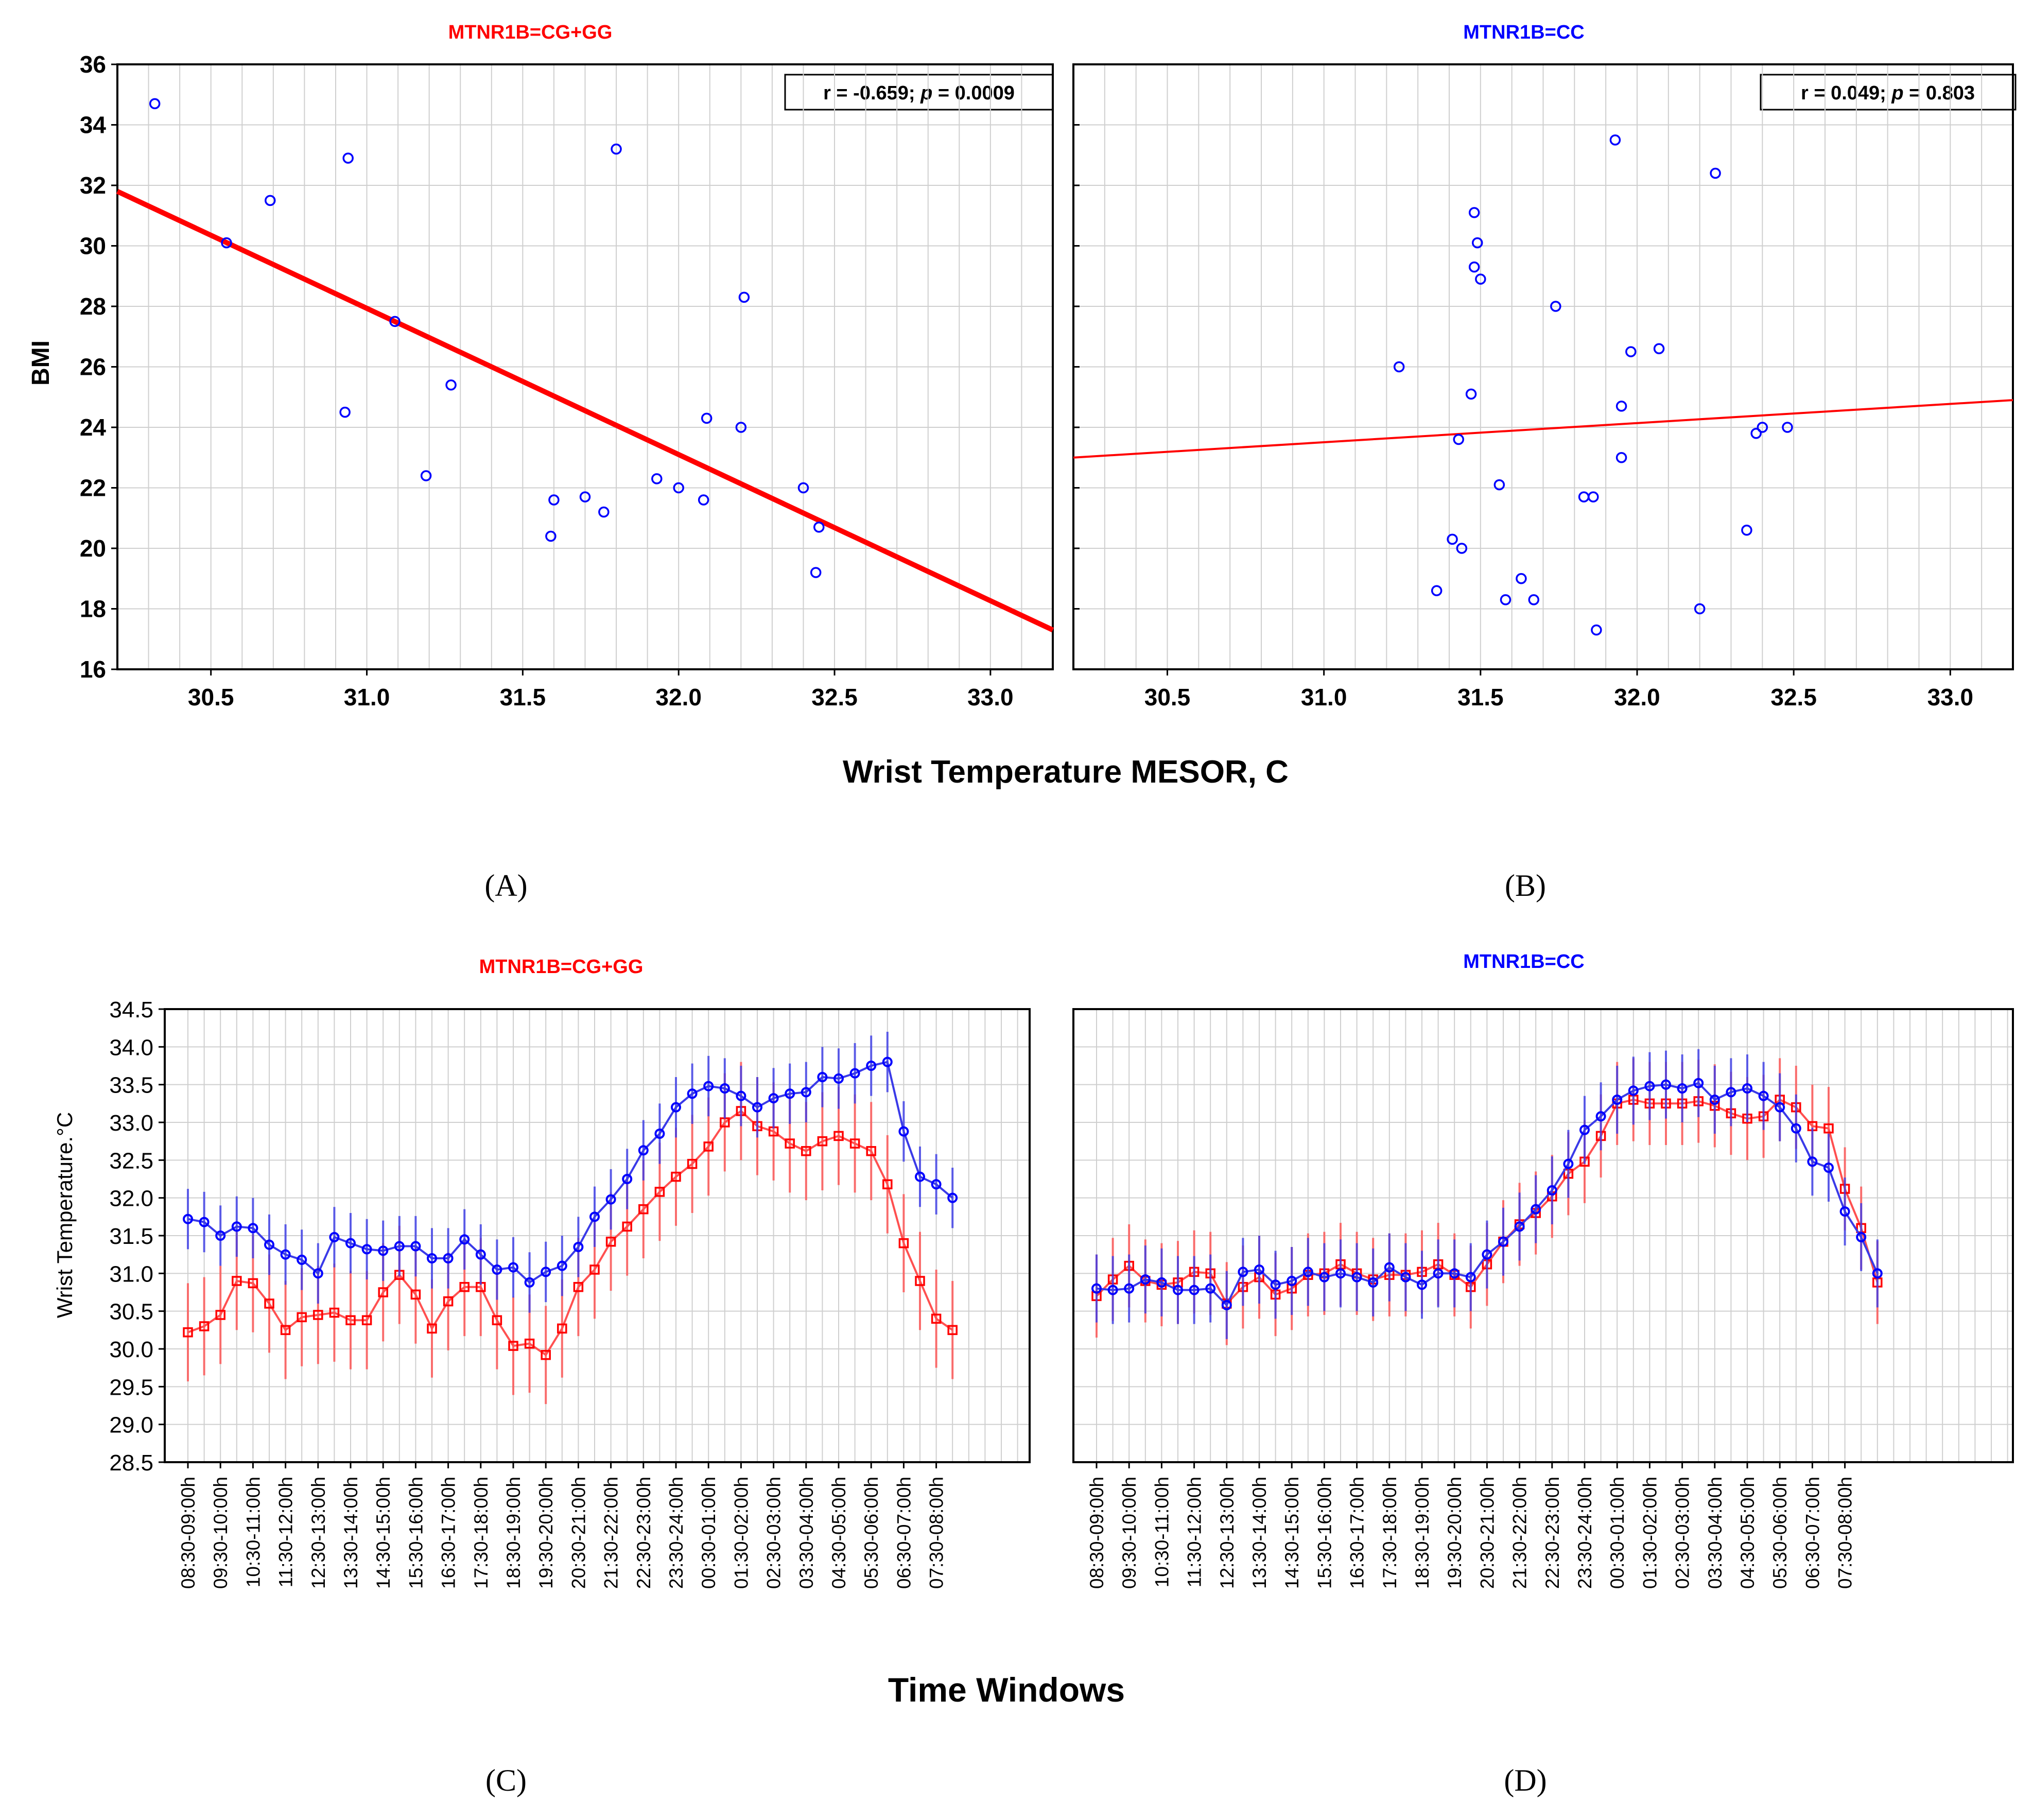 This screenshot has width=2033, height=1820. Describe the element at coordinates (903, 1533) in the screenshot. I see `x-tick-label: 06:30-07:00h` at that location.